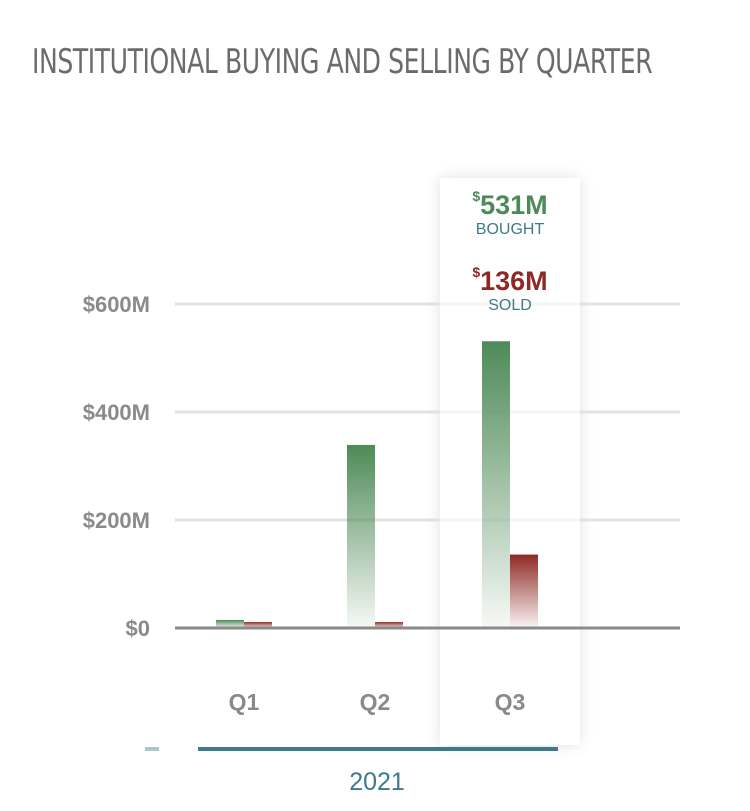 This screenshot has height=811, width=750. What do you see at coordinates (377, 782) in the screenshot?
I see `year-label: 2021` at bounding box center [377, 782].